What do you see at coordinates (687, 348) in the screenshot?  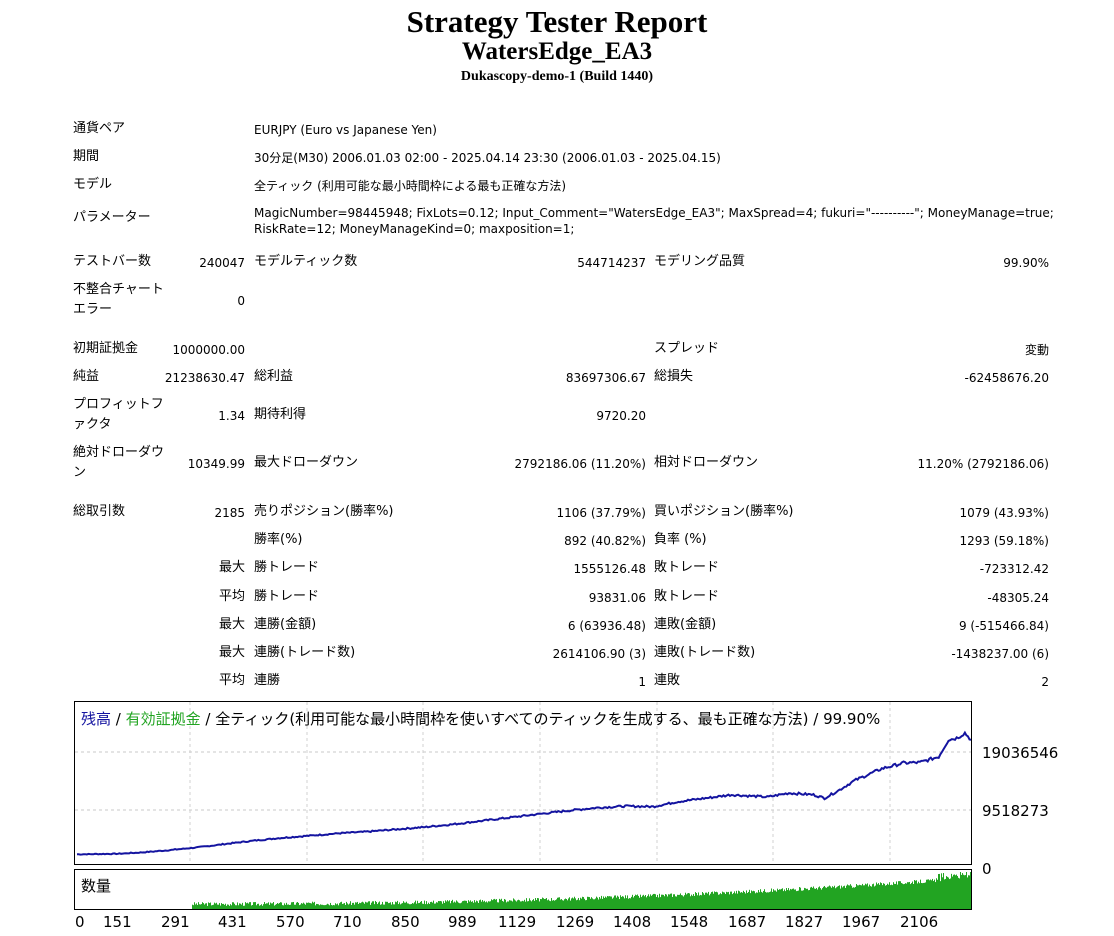 I see `spread-label: スプレッド` at bounding box center [687, 348].